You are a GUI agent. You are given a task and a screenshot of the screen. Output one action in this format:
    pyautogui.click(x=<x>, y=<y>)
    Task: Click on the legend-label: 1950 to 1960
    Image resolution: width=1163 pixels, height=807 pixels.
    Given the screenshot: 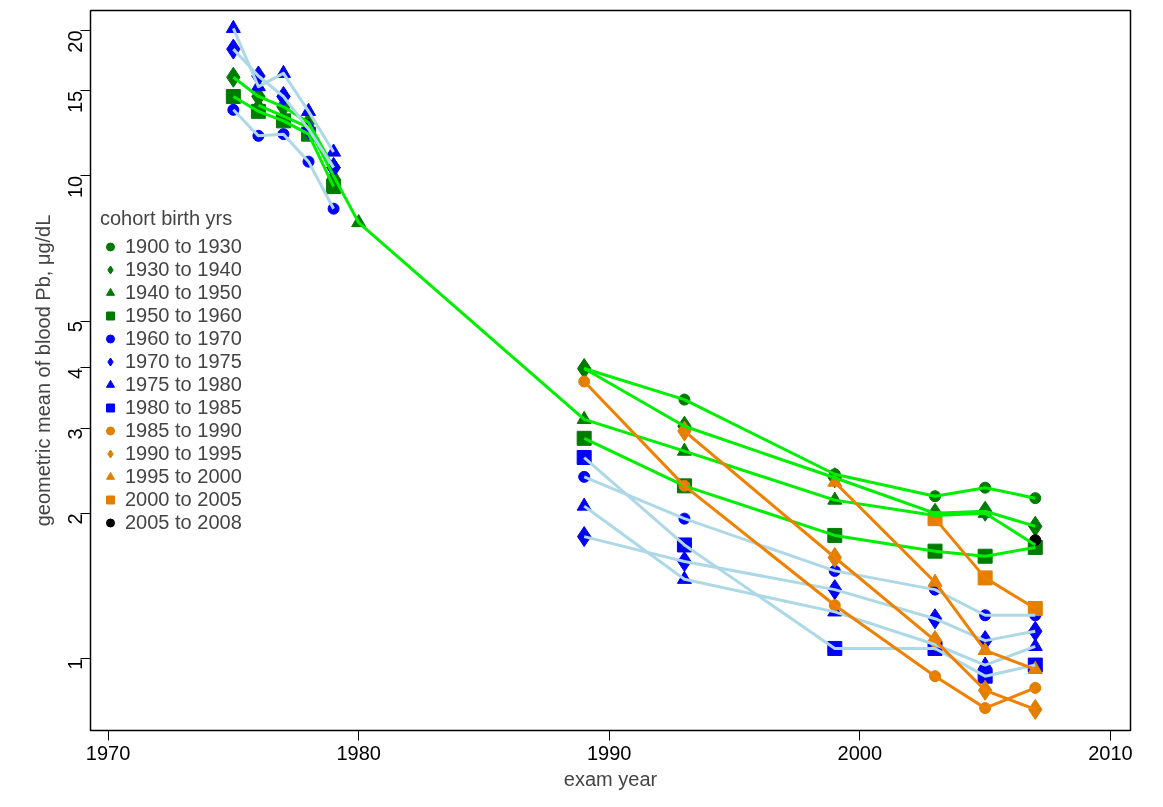 What is the action you would take?
    pyautogui.click(x=183, y=315)
    